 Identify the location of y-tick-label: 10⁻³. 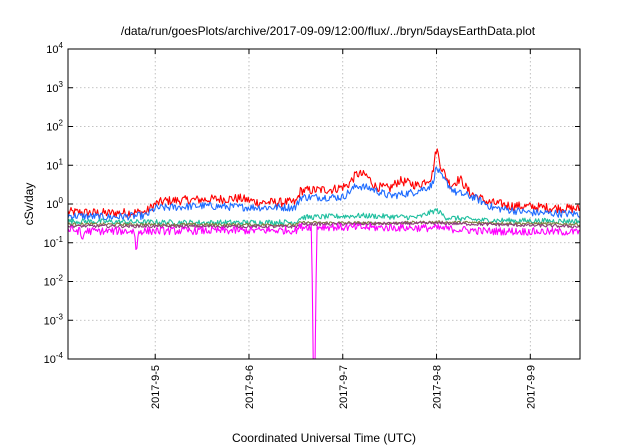
(54, 319).